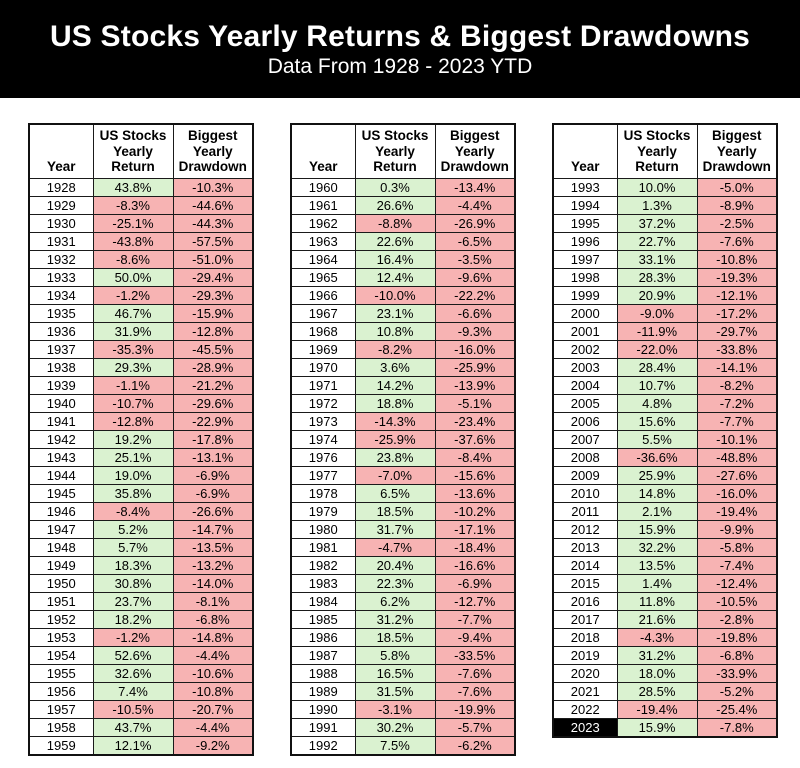 This screenshot has height=768, width=800. What do you see at coordinates (395, 745) in the screenshot?
I see `return-cell: 7.5%` at bounding box center [395, 745].